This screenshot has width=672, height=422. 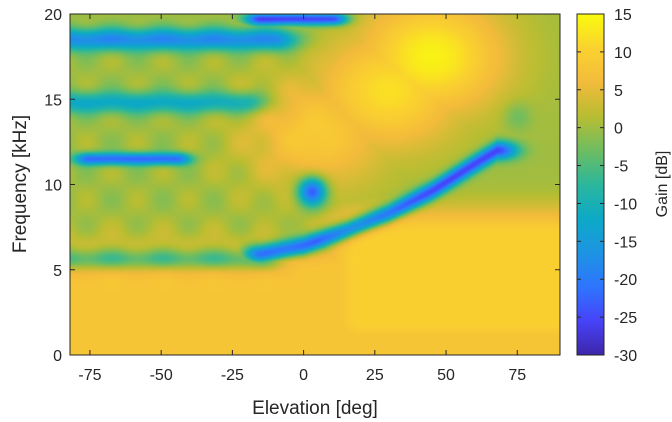 What do you see at coordinates (53, 15) in the screenshot?
I see `y-tick-label: 20` at bounding box center [53, 15].